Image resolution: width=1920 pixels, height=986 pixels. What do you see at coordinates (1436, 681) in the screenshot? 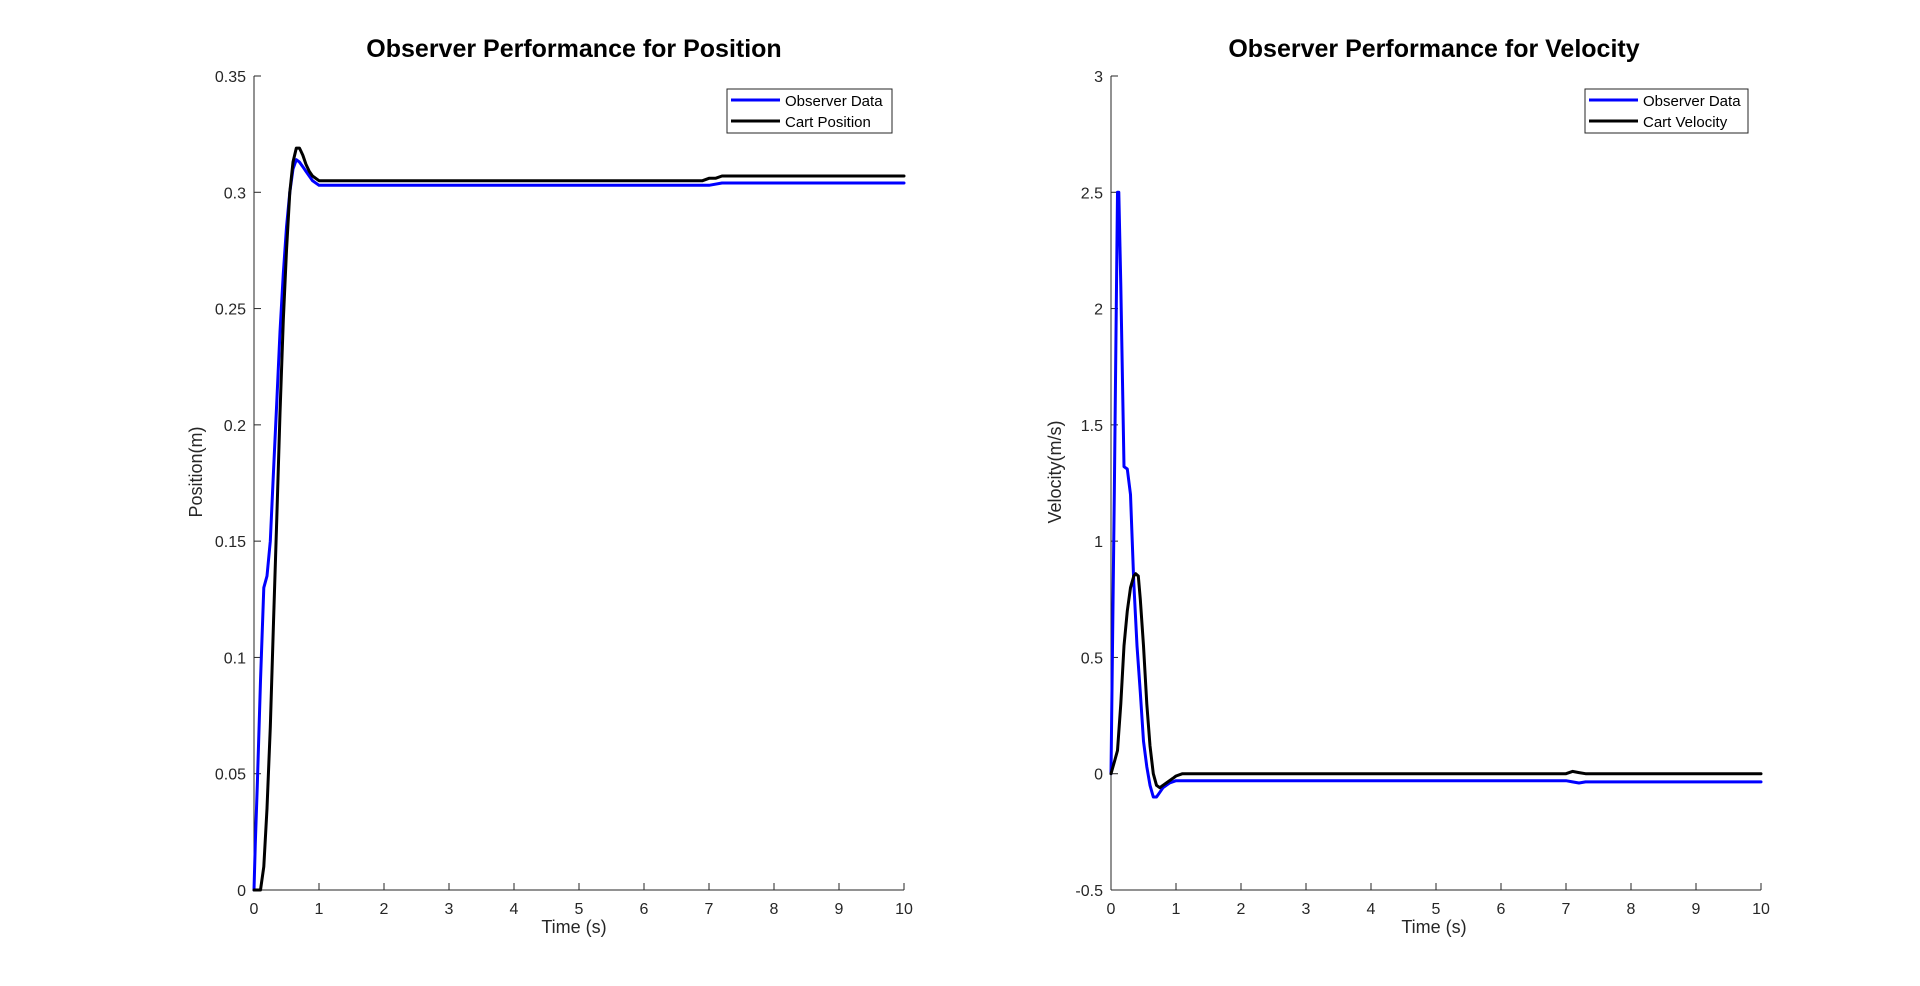
I see `velocity-series-cart-line` at bounding box center [1436, 681].